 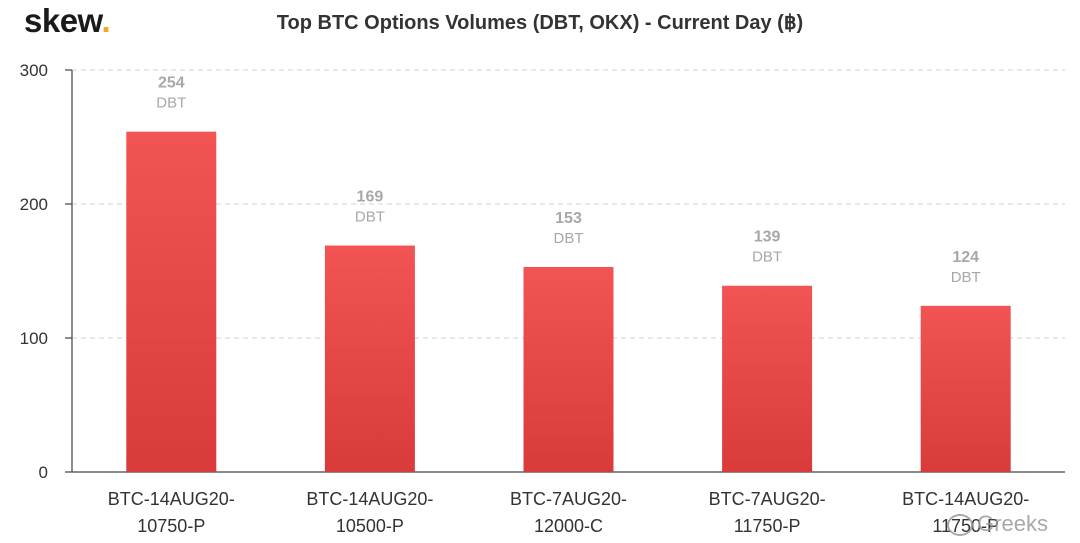 I want to click on data-label-value: 124, so click(x=965, y=257).